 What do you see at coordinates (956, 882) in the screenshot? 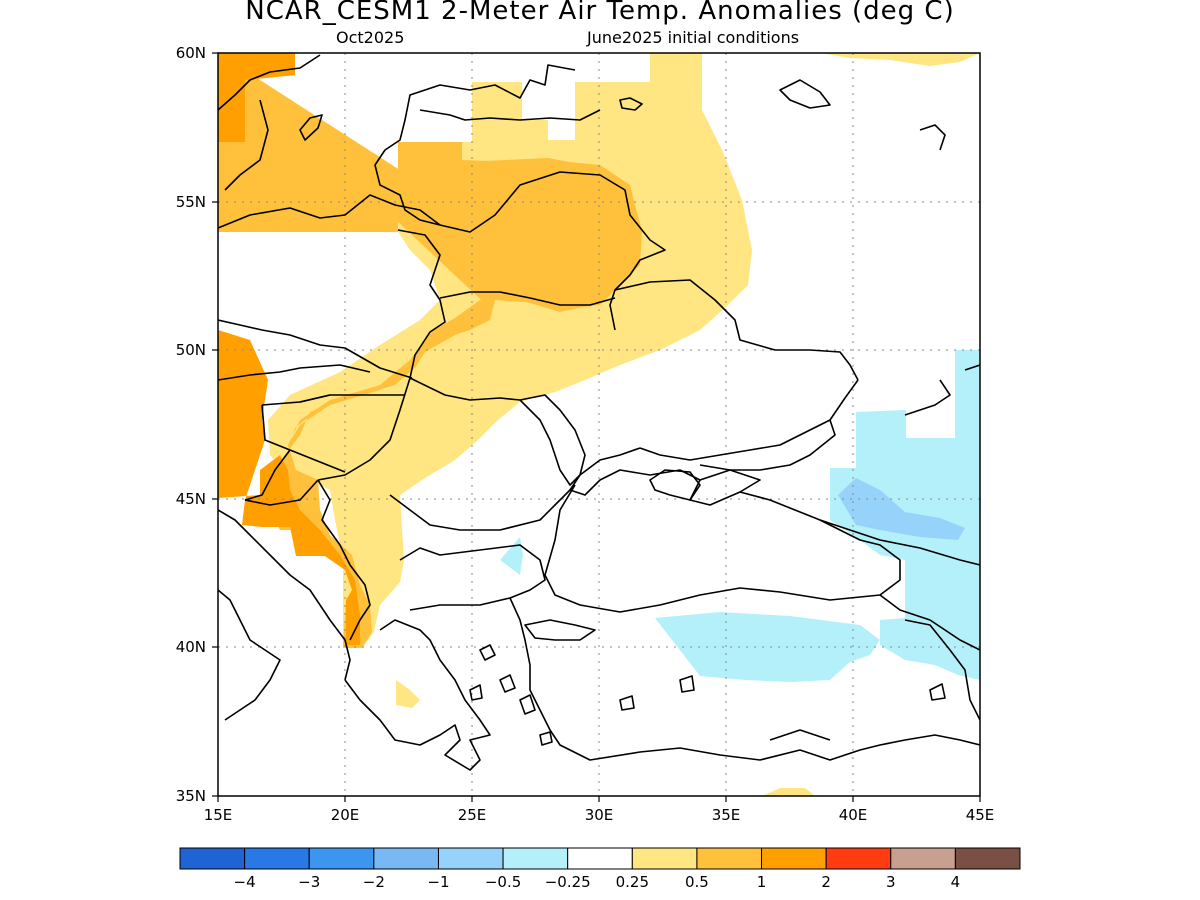
I see `colorbar-label-11: 4` at bounding box center [956, 882].